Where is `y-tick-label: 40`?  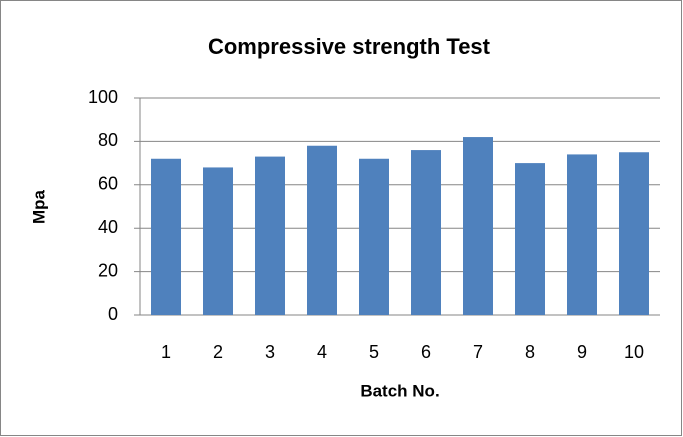
y-tick-label: 40 is located at coordinates (108, 227).